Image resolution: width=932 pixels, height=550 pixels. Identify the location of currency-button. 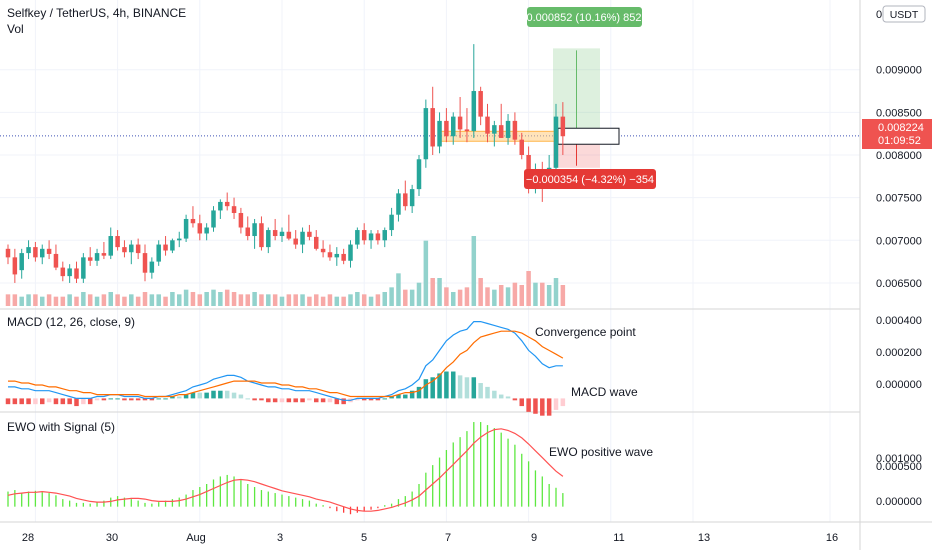
(904, 14).